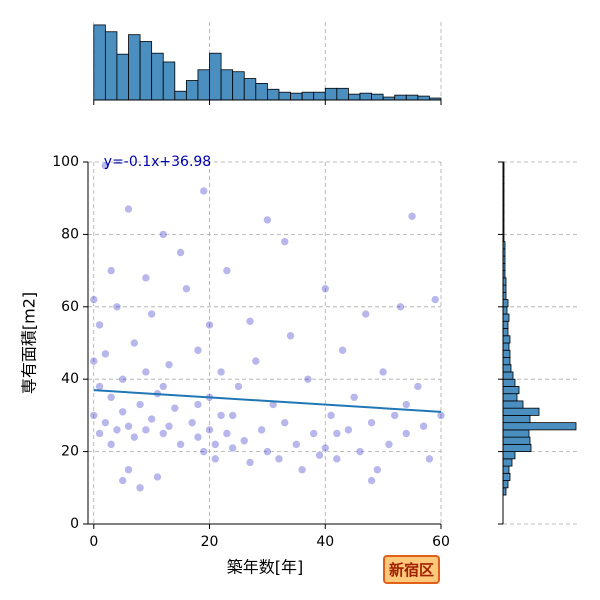 Image resolution: width=600 pixels, height=600 pixels. Describe the element at coordinates (74, 524) in the screenshot. I see `y-tick-label: 0` at that location.